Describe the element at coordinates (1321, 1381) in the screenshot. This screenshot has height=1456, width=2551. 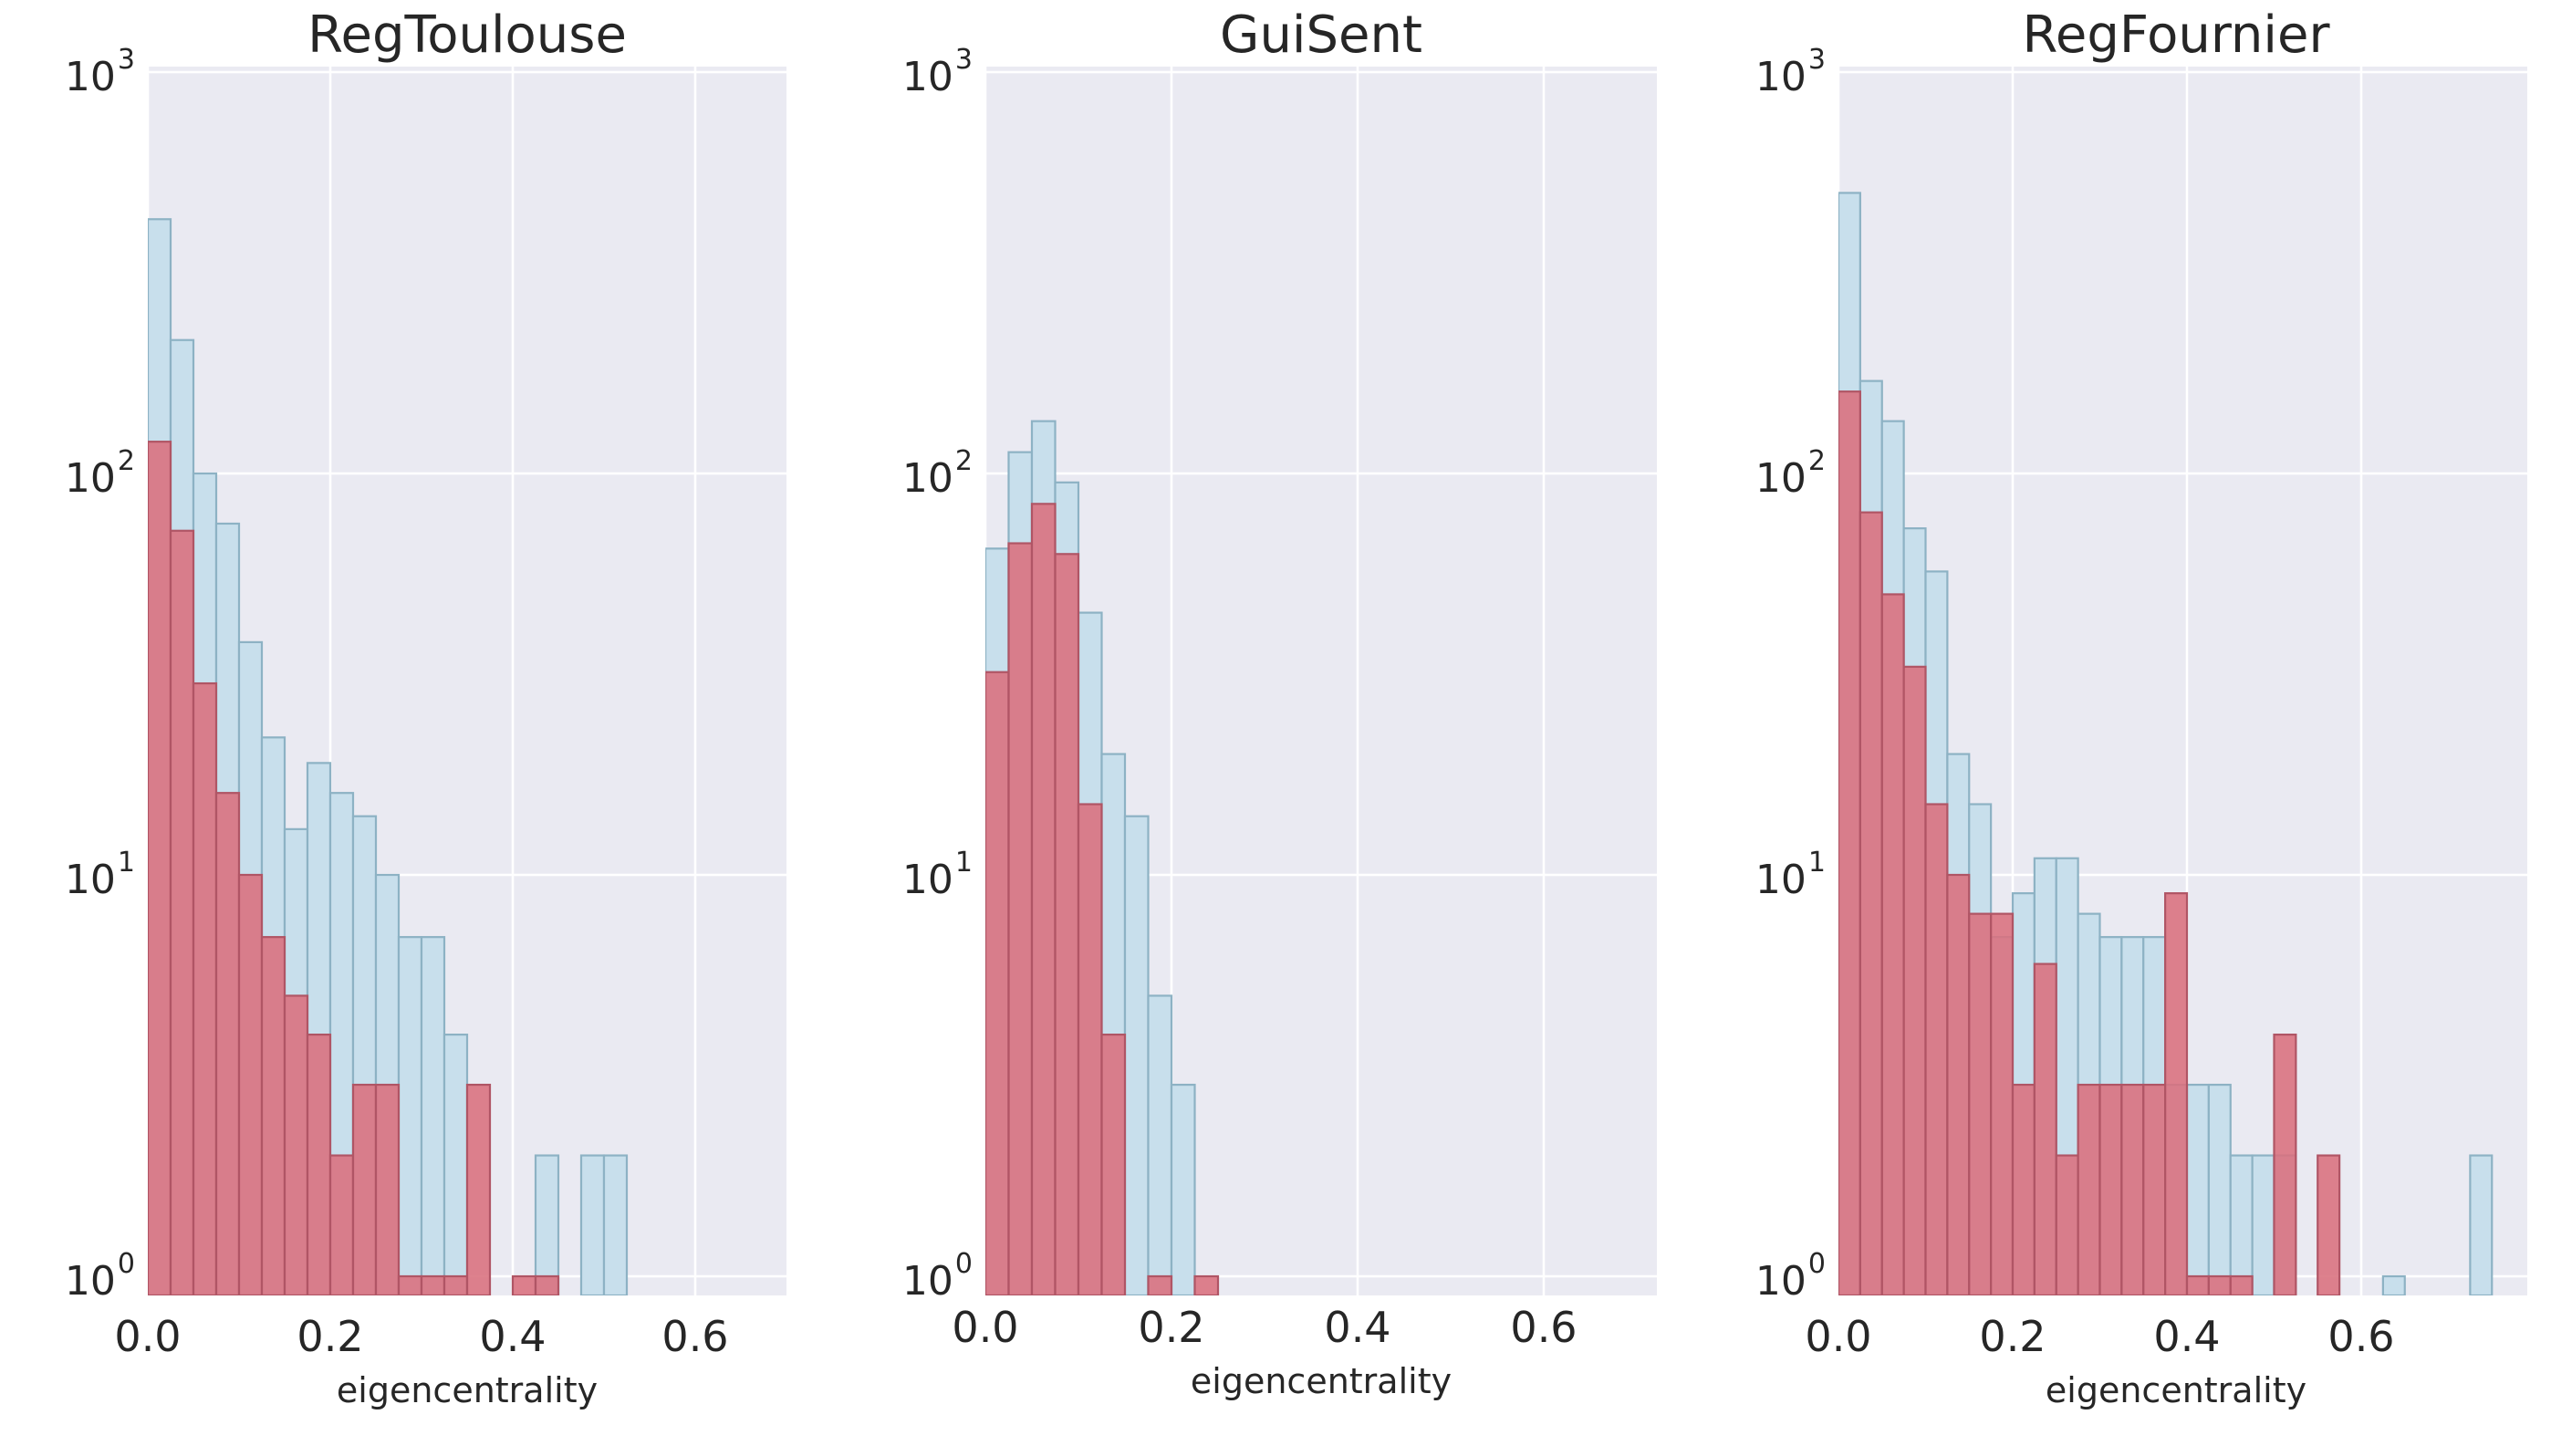
I see `x-axis-label-guisent: eigencentrality` at that location.